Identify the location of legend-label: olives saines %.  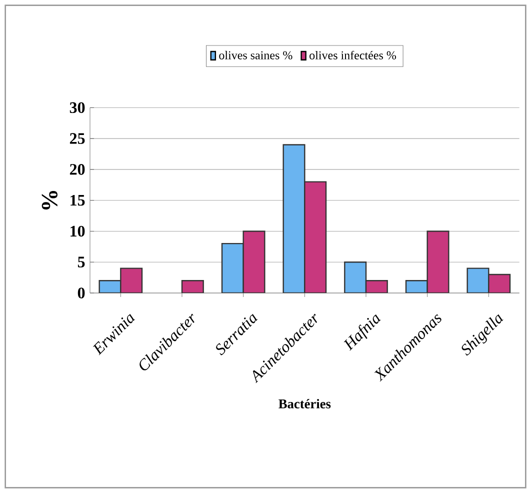
(255, 55).